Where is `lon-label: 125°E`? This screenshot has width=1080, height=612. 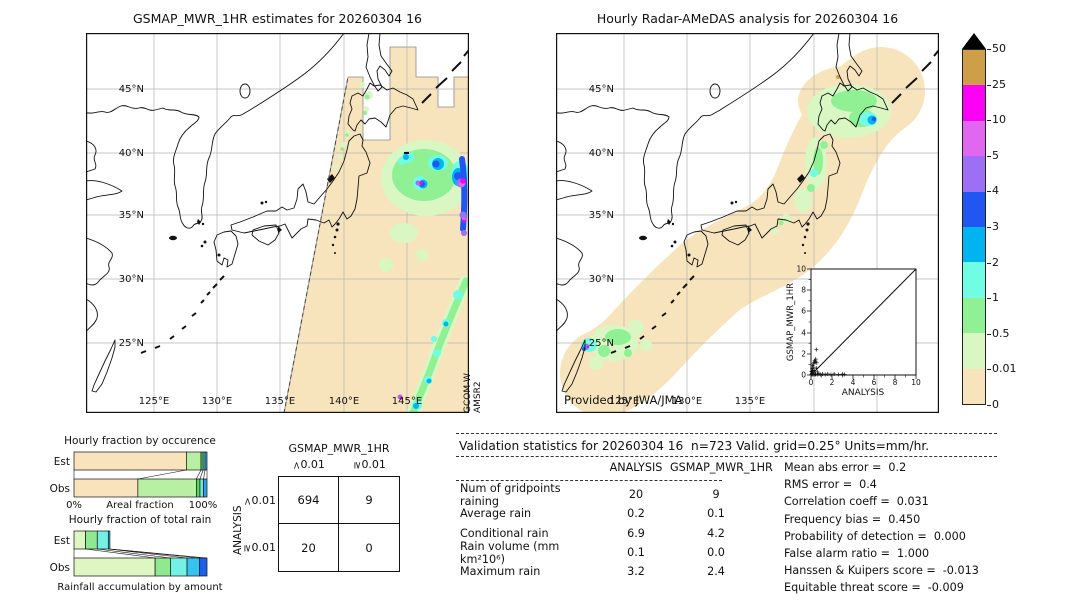 lon-label: 125°E is located at coordinates (624, 401).